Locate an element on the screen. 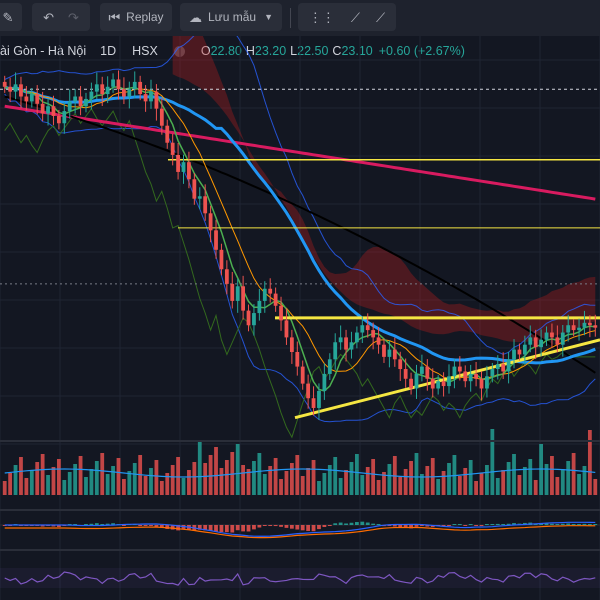  template-button: ☁ Lưu mẫu ▼ is located at coordinates (231, 17).